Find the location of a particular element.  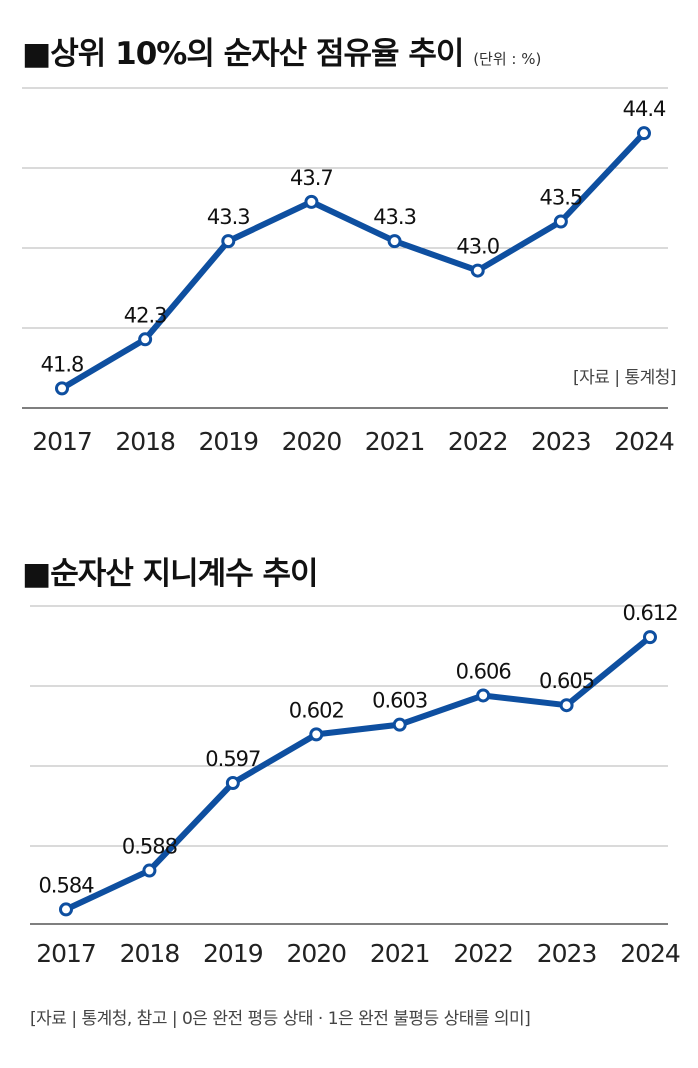

chart1-point-2020 is located at coordinates (311, 201).